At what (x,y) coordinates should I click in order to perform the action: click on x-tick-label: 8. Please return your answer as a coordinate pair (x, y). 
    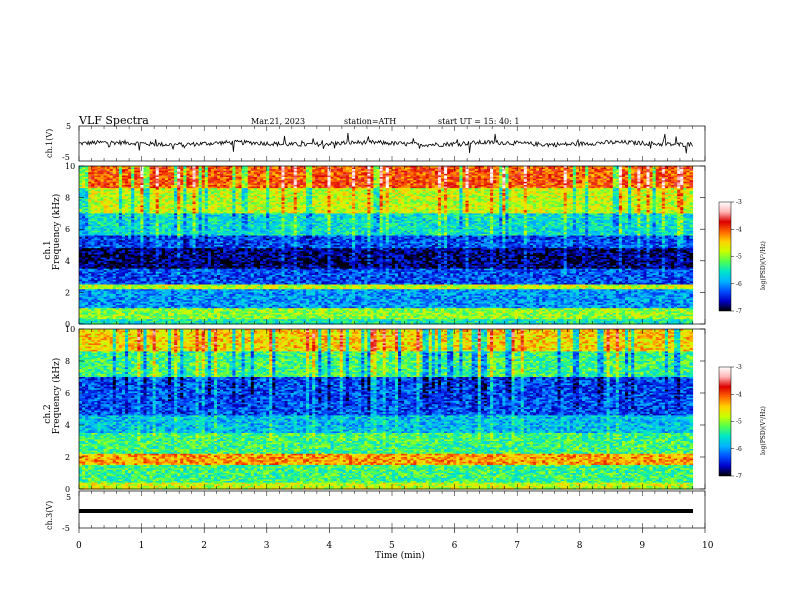
    Looking at the image, I should click on (580, 546).